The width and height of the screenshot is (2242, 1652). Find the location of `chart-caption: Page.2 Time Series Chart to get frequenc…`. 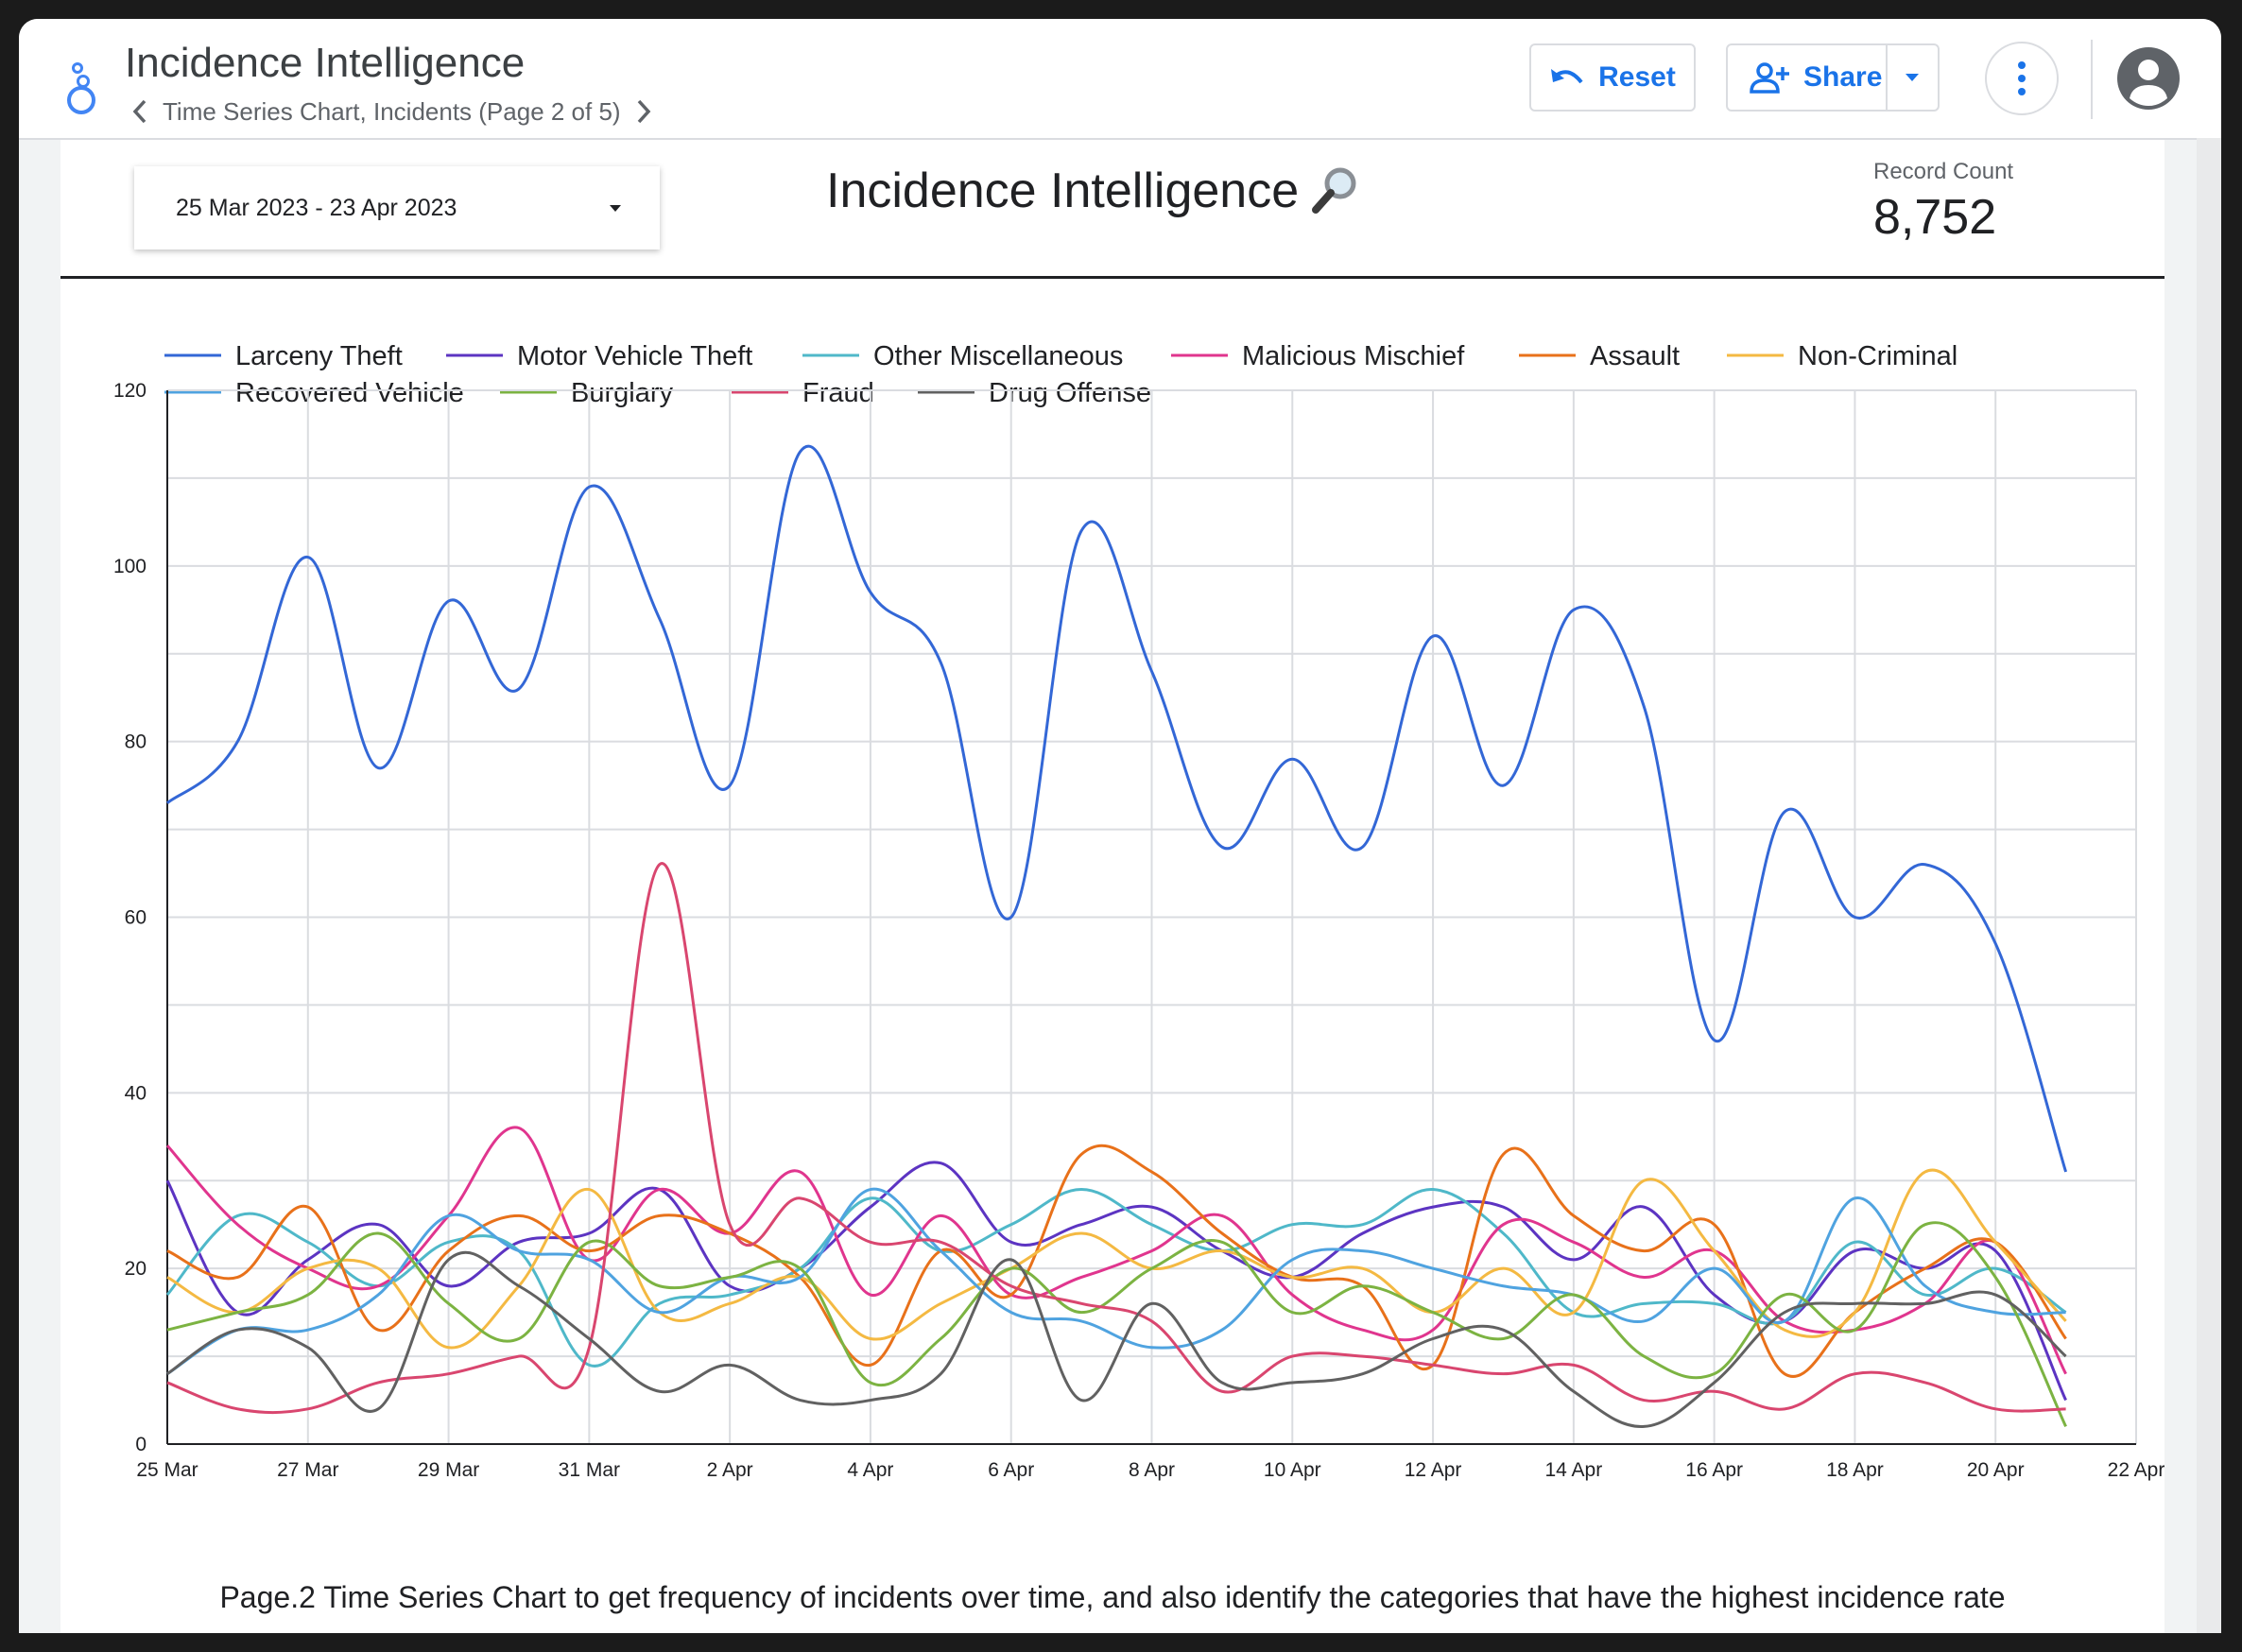

chart-caption: Page.2 Time Series Chart to get frequenc… is located at coordinates (1112, 1597).